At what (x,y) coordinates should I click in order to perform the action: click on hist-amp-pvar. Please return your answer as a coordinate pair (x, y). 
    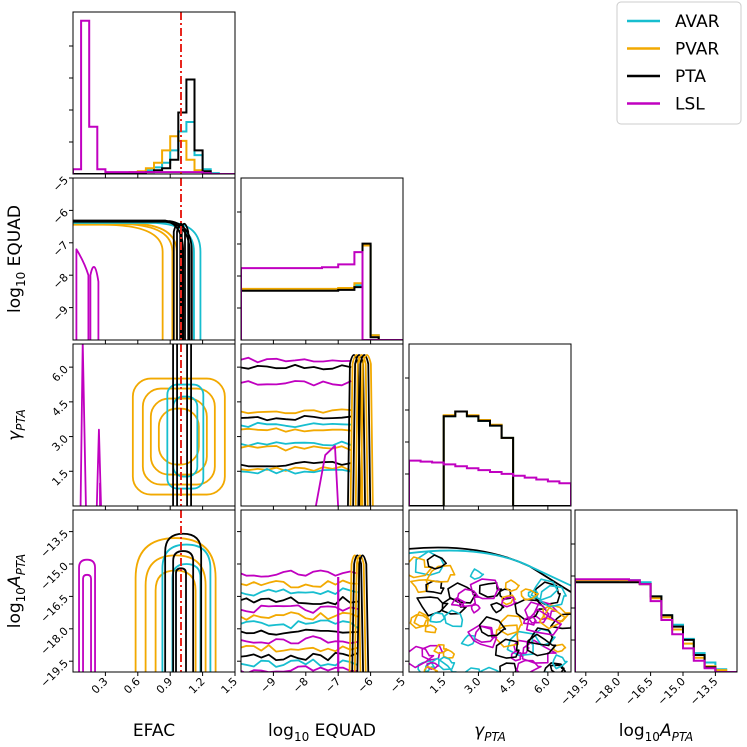
    Looking at the image, I should click on (656, 625).